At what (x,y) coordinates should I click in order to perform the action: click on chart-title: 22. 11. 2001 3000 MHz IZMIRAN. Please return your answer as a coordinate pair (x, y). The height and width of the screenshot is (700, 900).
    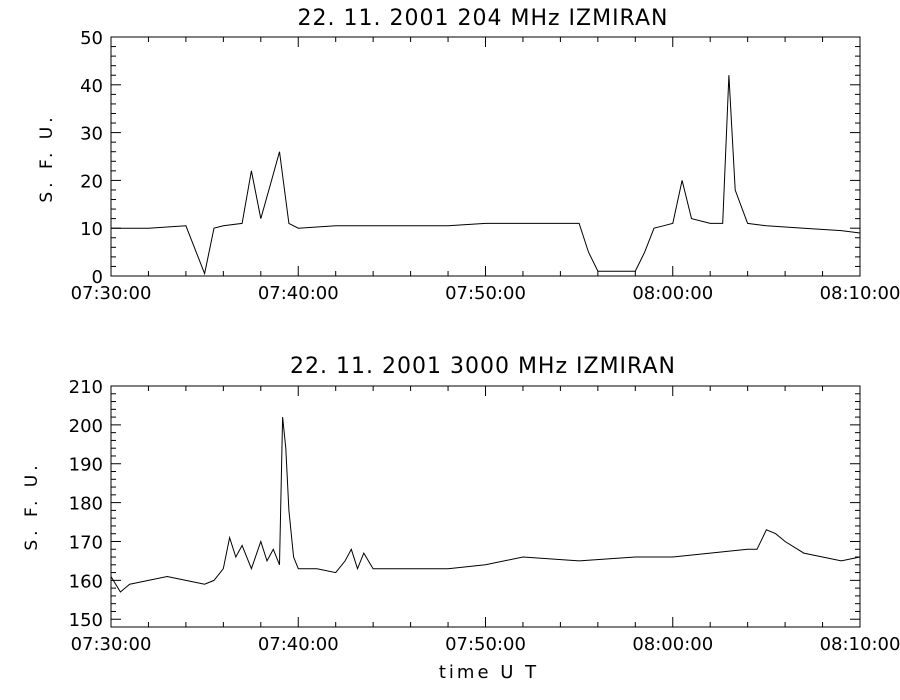
    Looking at the image, I should click on (483, 366).